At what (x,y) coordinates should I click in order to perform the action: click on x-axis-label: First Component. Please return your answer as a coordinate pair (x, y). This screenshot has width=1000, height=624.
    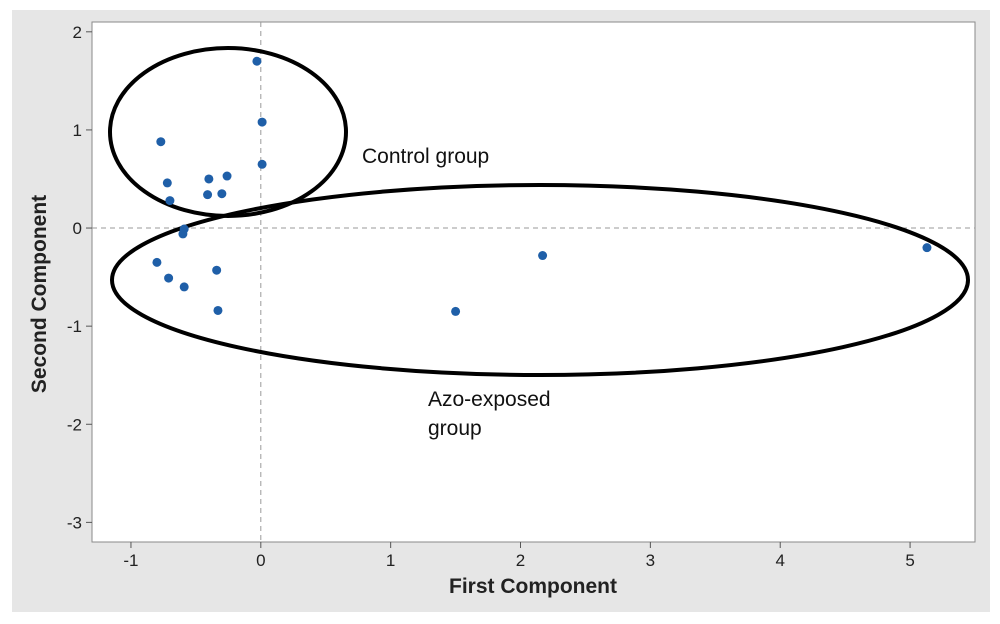
    Looking at the image, I should click on (533, 586).